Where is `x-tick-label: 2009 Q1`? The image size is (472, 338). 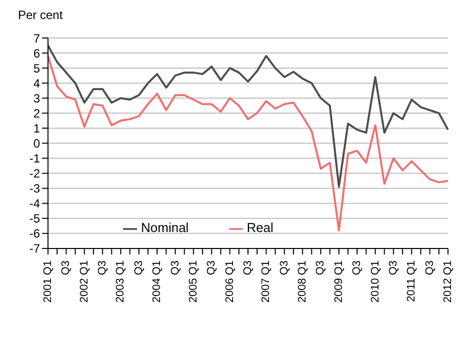
x-tick-label: 2009 Q1 is located at coordinates (338, 281).